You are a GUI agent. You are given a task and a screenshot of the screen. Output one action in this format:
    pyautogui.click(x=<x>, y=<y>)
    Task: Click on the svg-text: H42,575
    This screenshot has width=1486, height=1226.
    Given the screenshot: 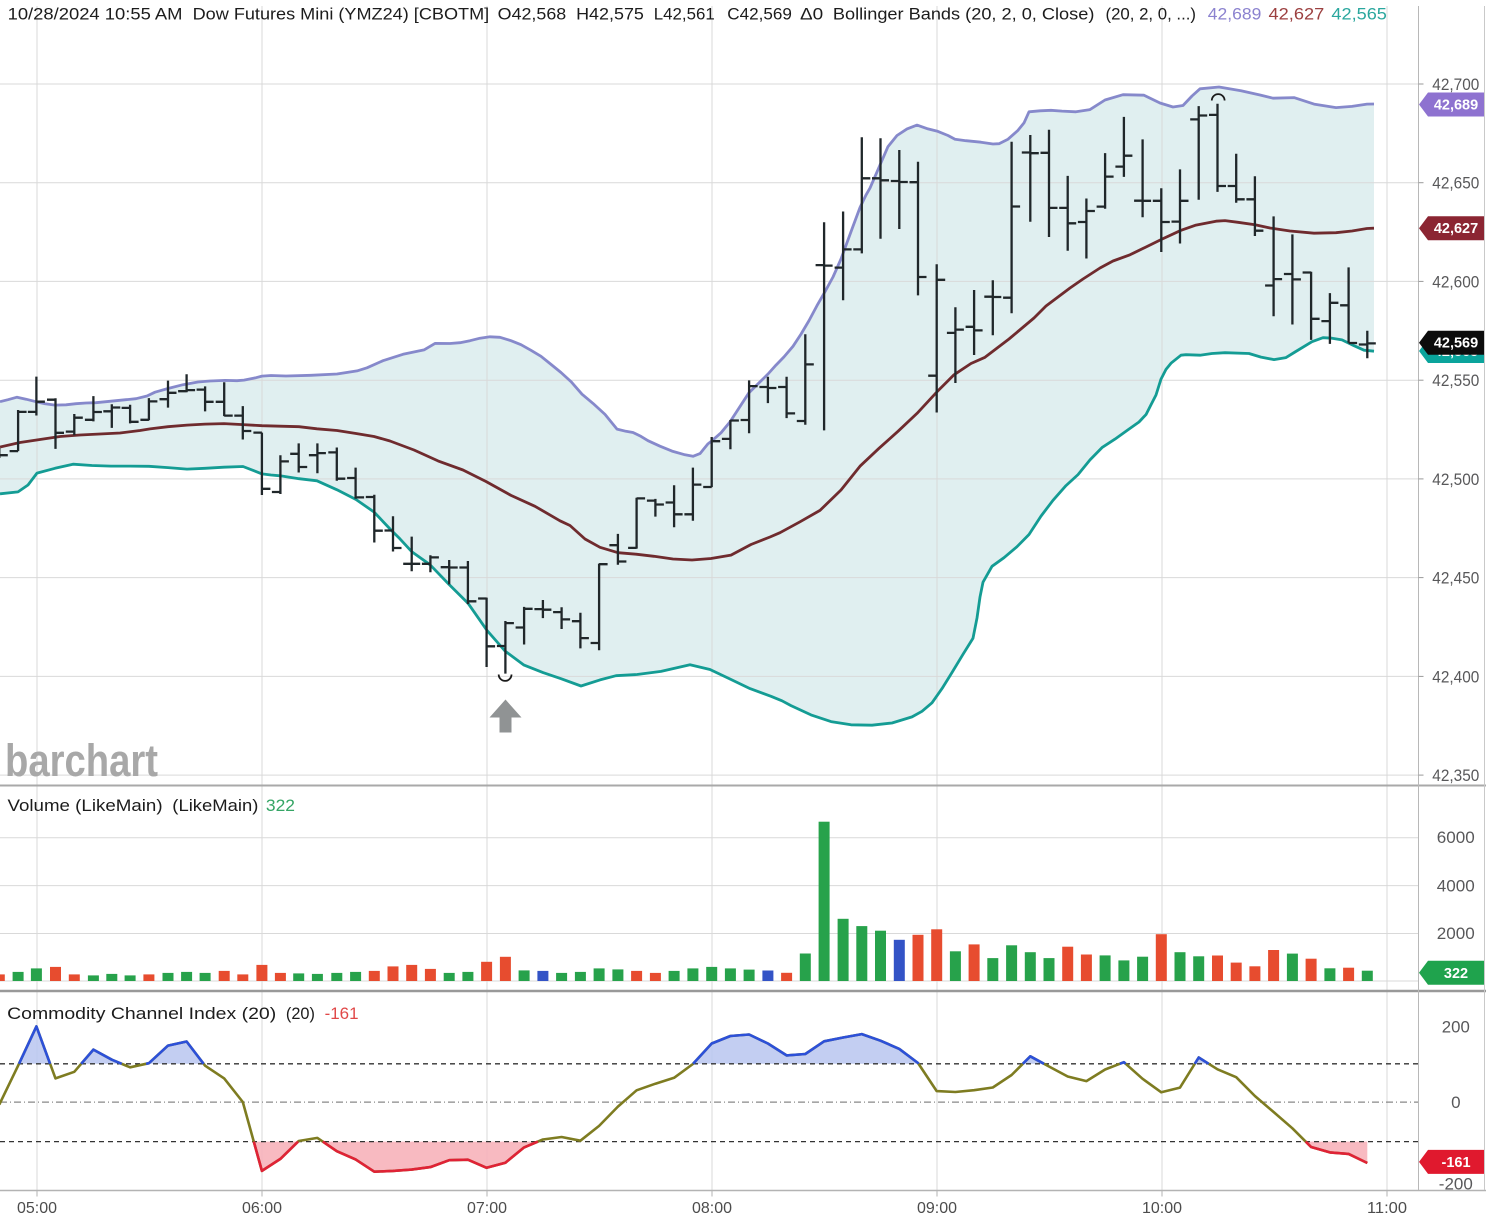 What is the action you would take?
    pyautogui.click(x=610, y=14)
    